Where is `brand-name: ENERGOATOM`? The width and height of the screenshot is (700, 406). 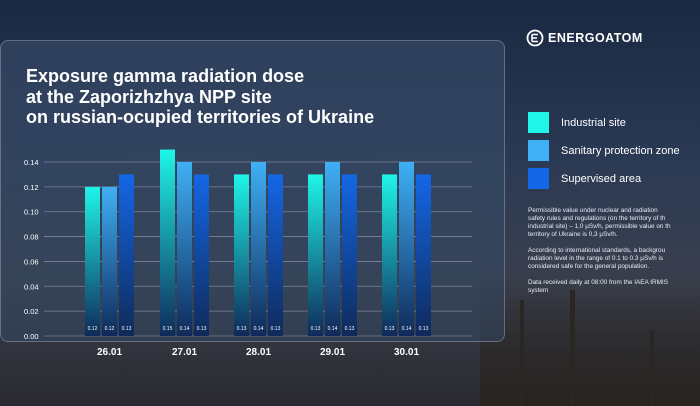
brand-name: ENERGOATOM is located at coordinates (595, 38).